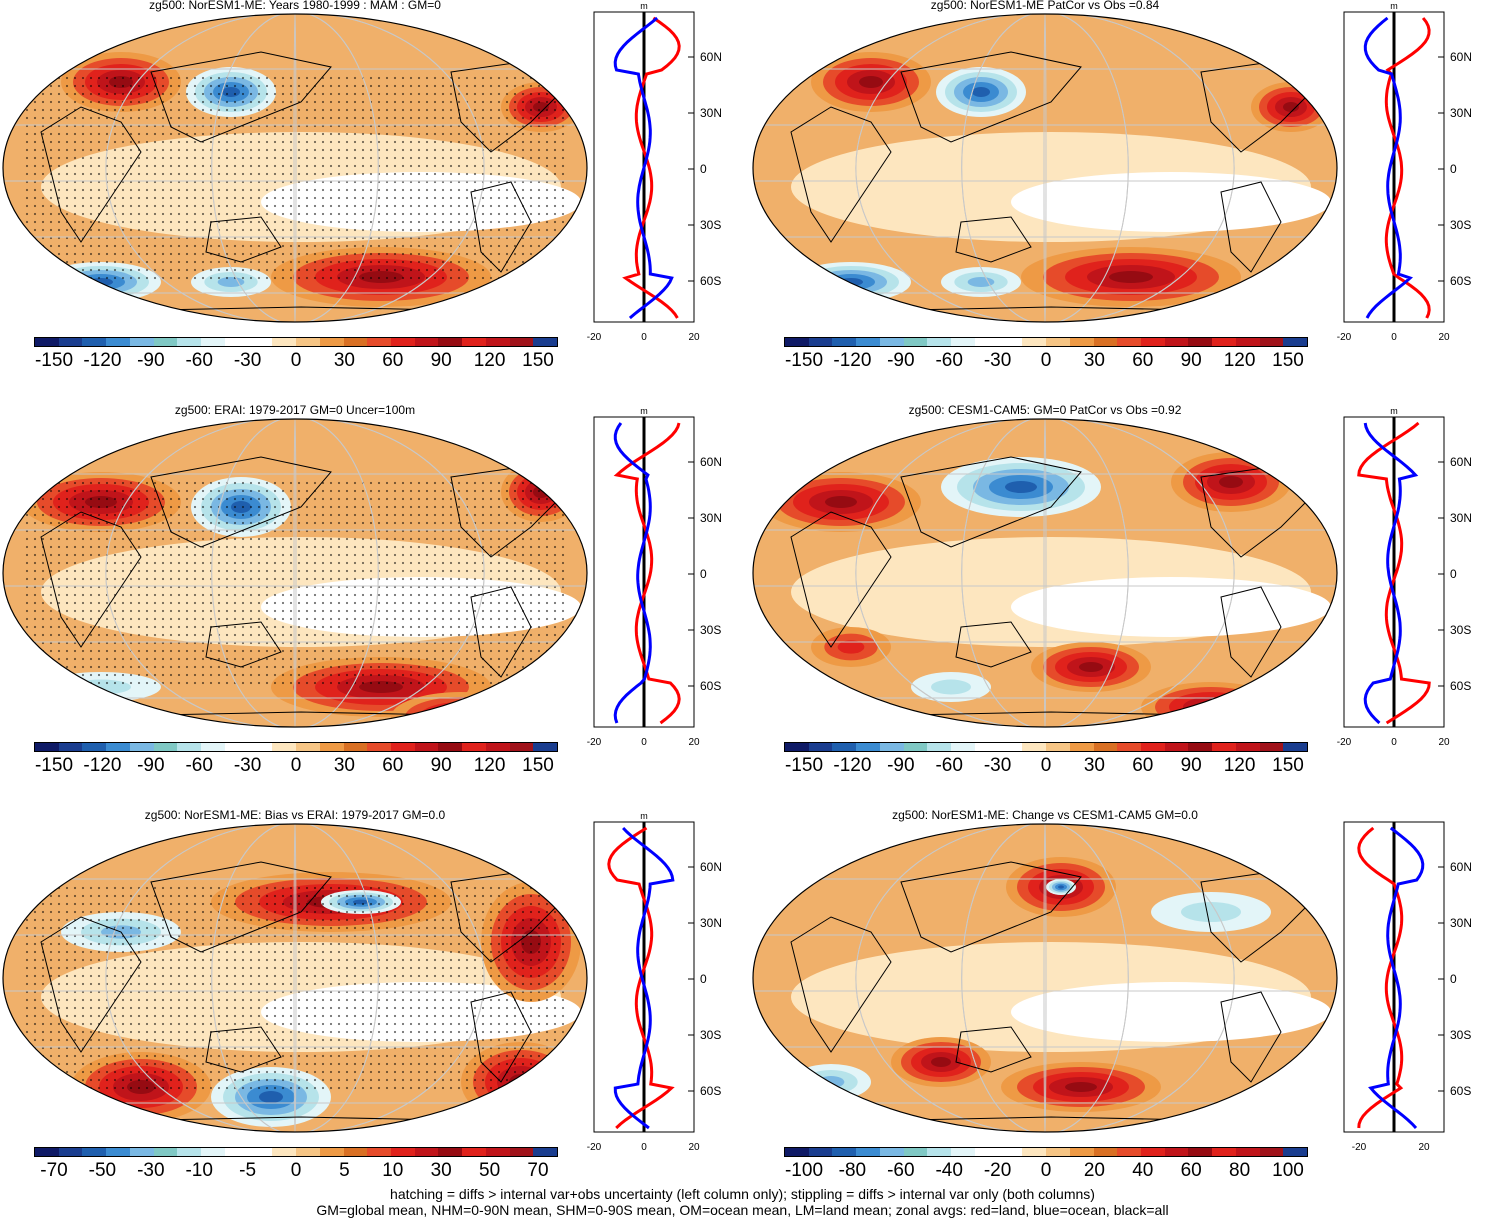 Image resolution: width=1485 pixels, height=1218 pixels. What do you see at coordinates (102, 360) in the screenshot?
I see `colorbar-tick-label: -120` at bounding box center [102, 360].